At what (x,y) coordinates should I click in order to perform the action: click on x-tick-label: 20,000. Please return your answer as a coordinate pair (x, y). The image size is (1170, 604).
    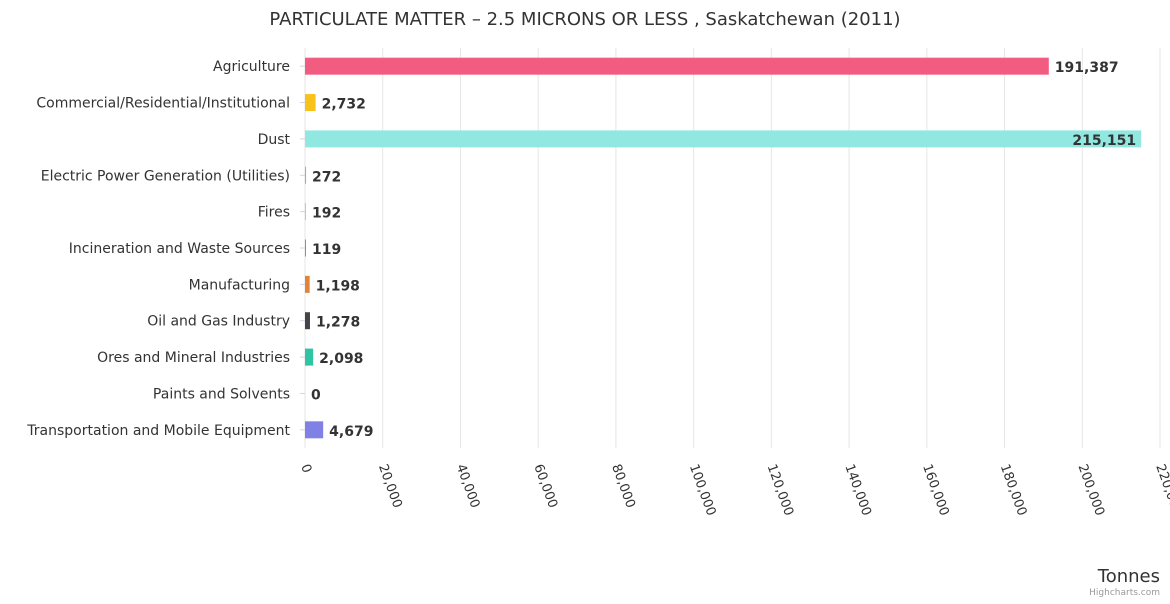
    Looking at the image, I should click on (390, 486).